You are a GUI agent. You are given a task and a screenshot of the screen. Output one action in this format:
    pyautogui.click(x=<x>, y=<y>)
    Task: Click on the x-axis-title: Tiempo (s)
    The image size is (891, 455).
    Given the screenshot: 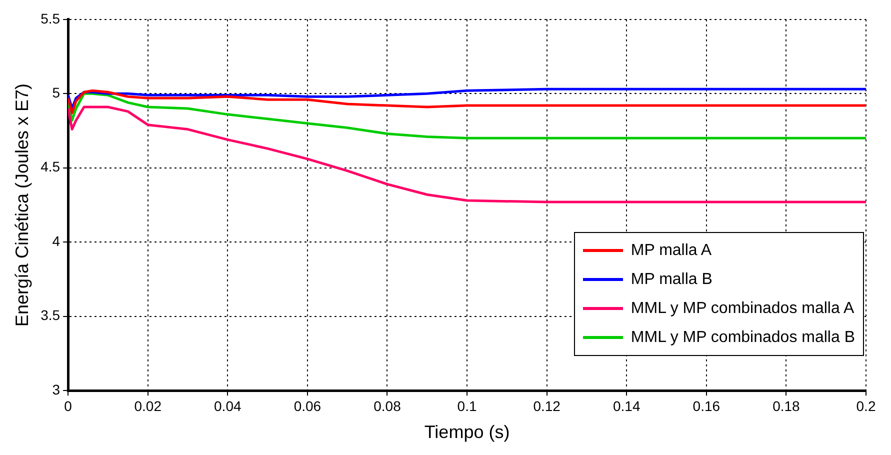 What is the action you would take?
    pyautogui.click(x=467, y=432)
    